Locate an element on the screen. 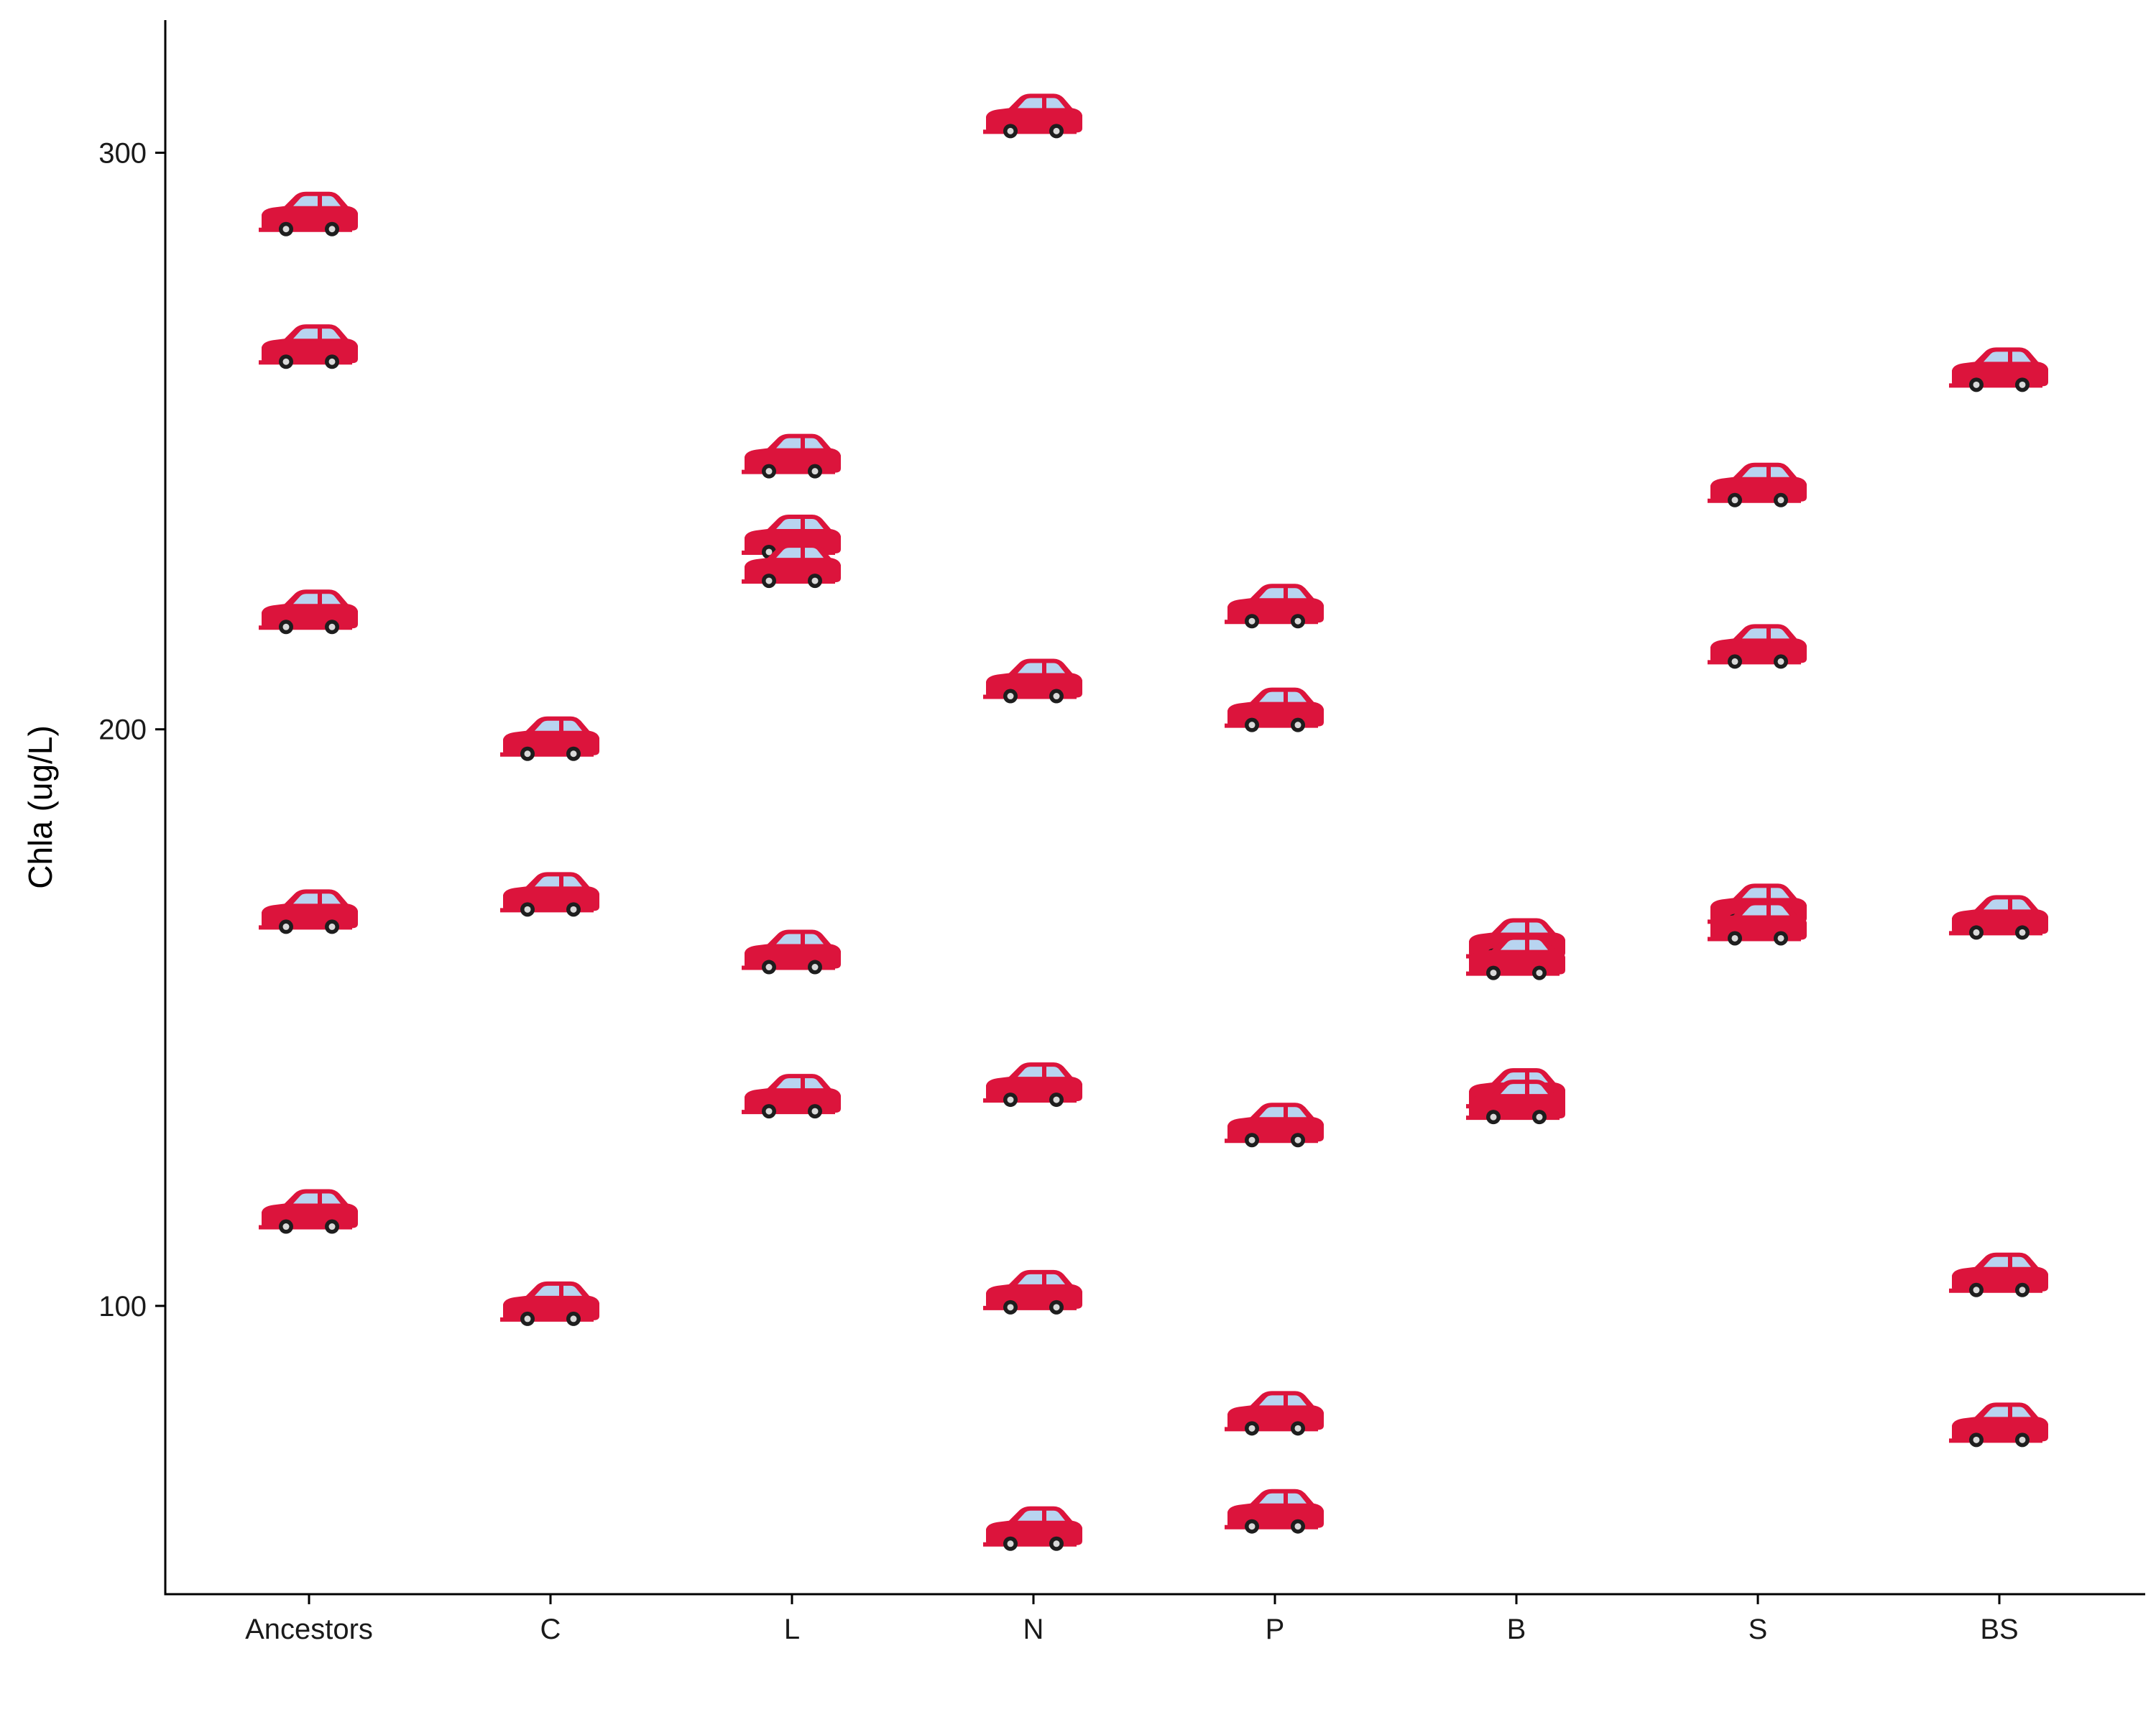 The image size is (2156, 1725). x-tick-label: BS is located at coordinates (1999, 1629).